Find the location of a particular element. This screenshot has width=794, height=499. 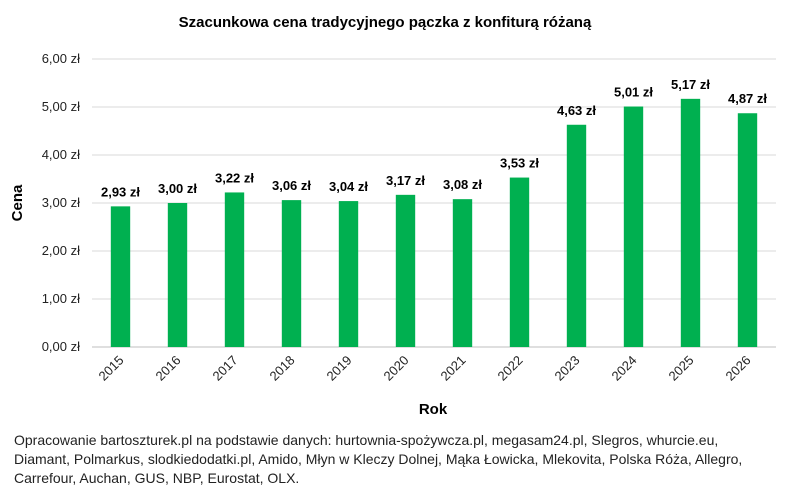

x-tick-label: 2026 is located at coordinates (738, 368).